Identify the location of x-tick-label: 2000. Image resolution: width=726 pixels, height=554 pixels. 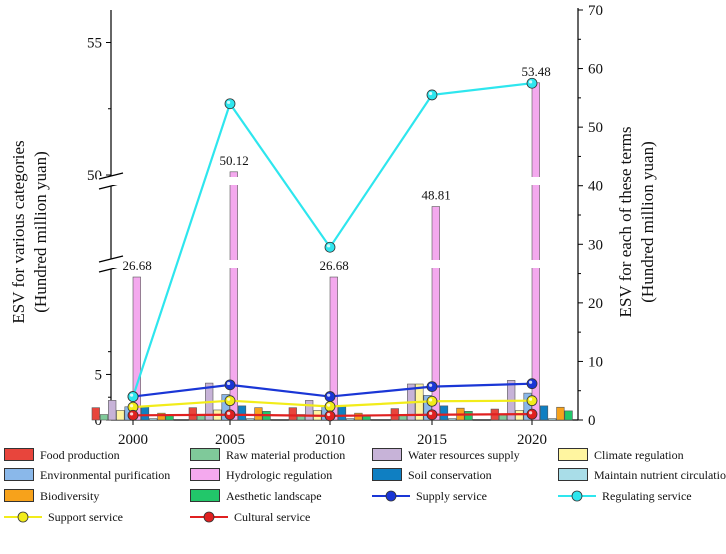
(133, 438).